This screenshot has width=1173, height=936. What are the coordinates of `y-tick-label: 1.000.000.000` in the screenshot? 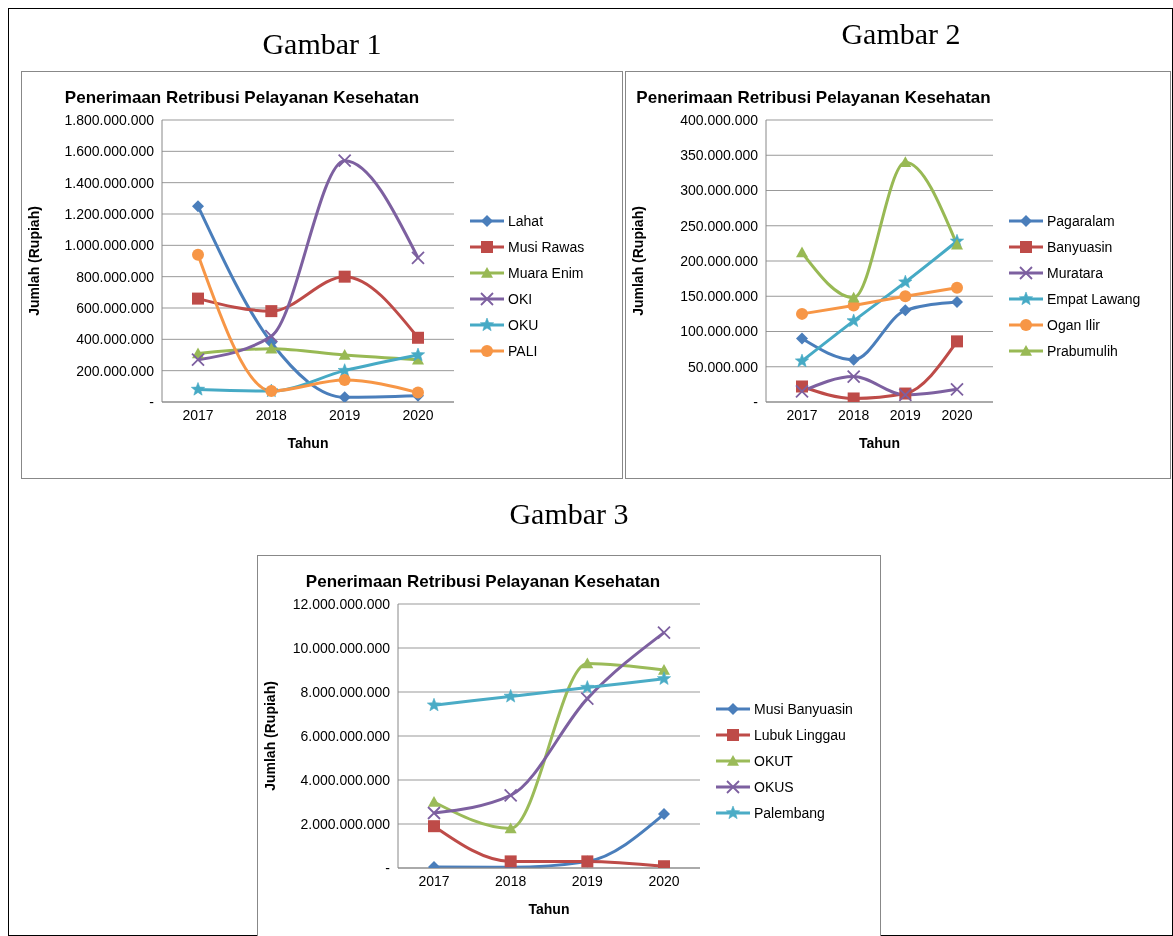 It's located at (109, 245).